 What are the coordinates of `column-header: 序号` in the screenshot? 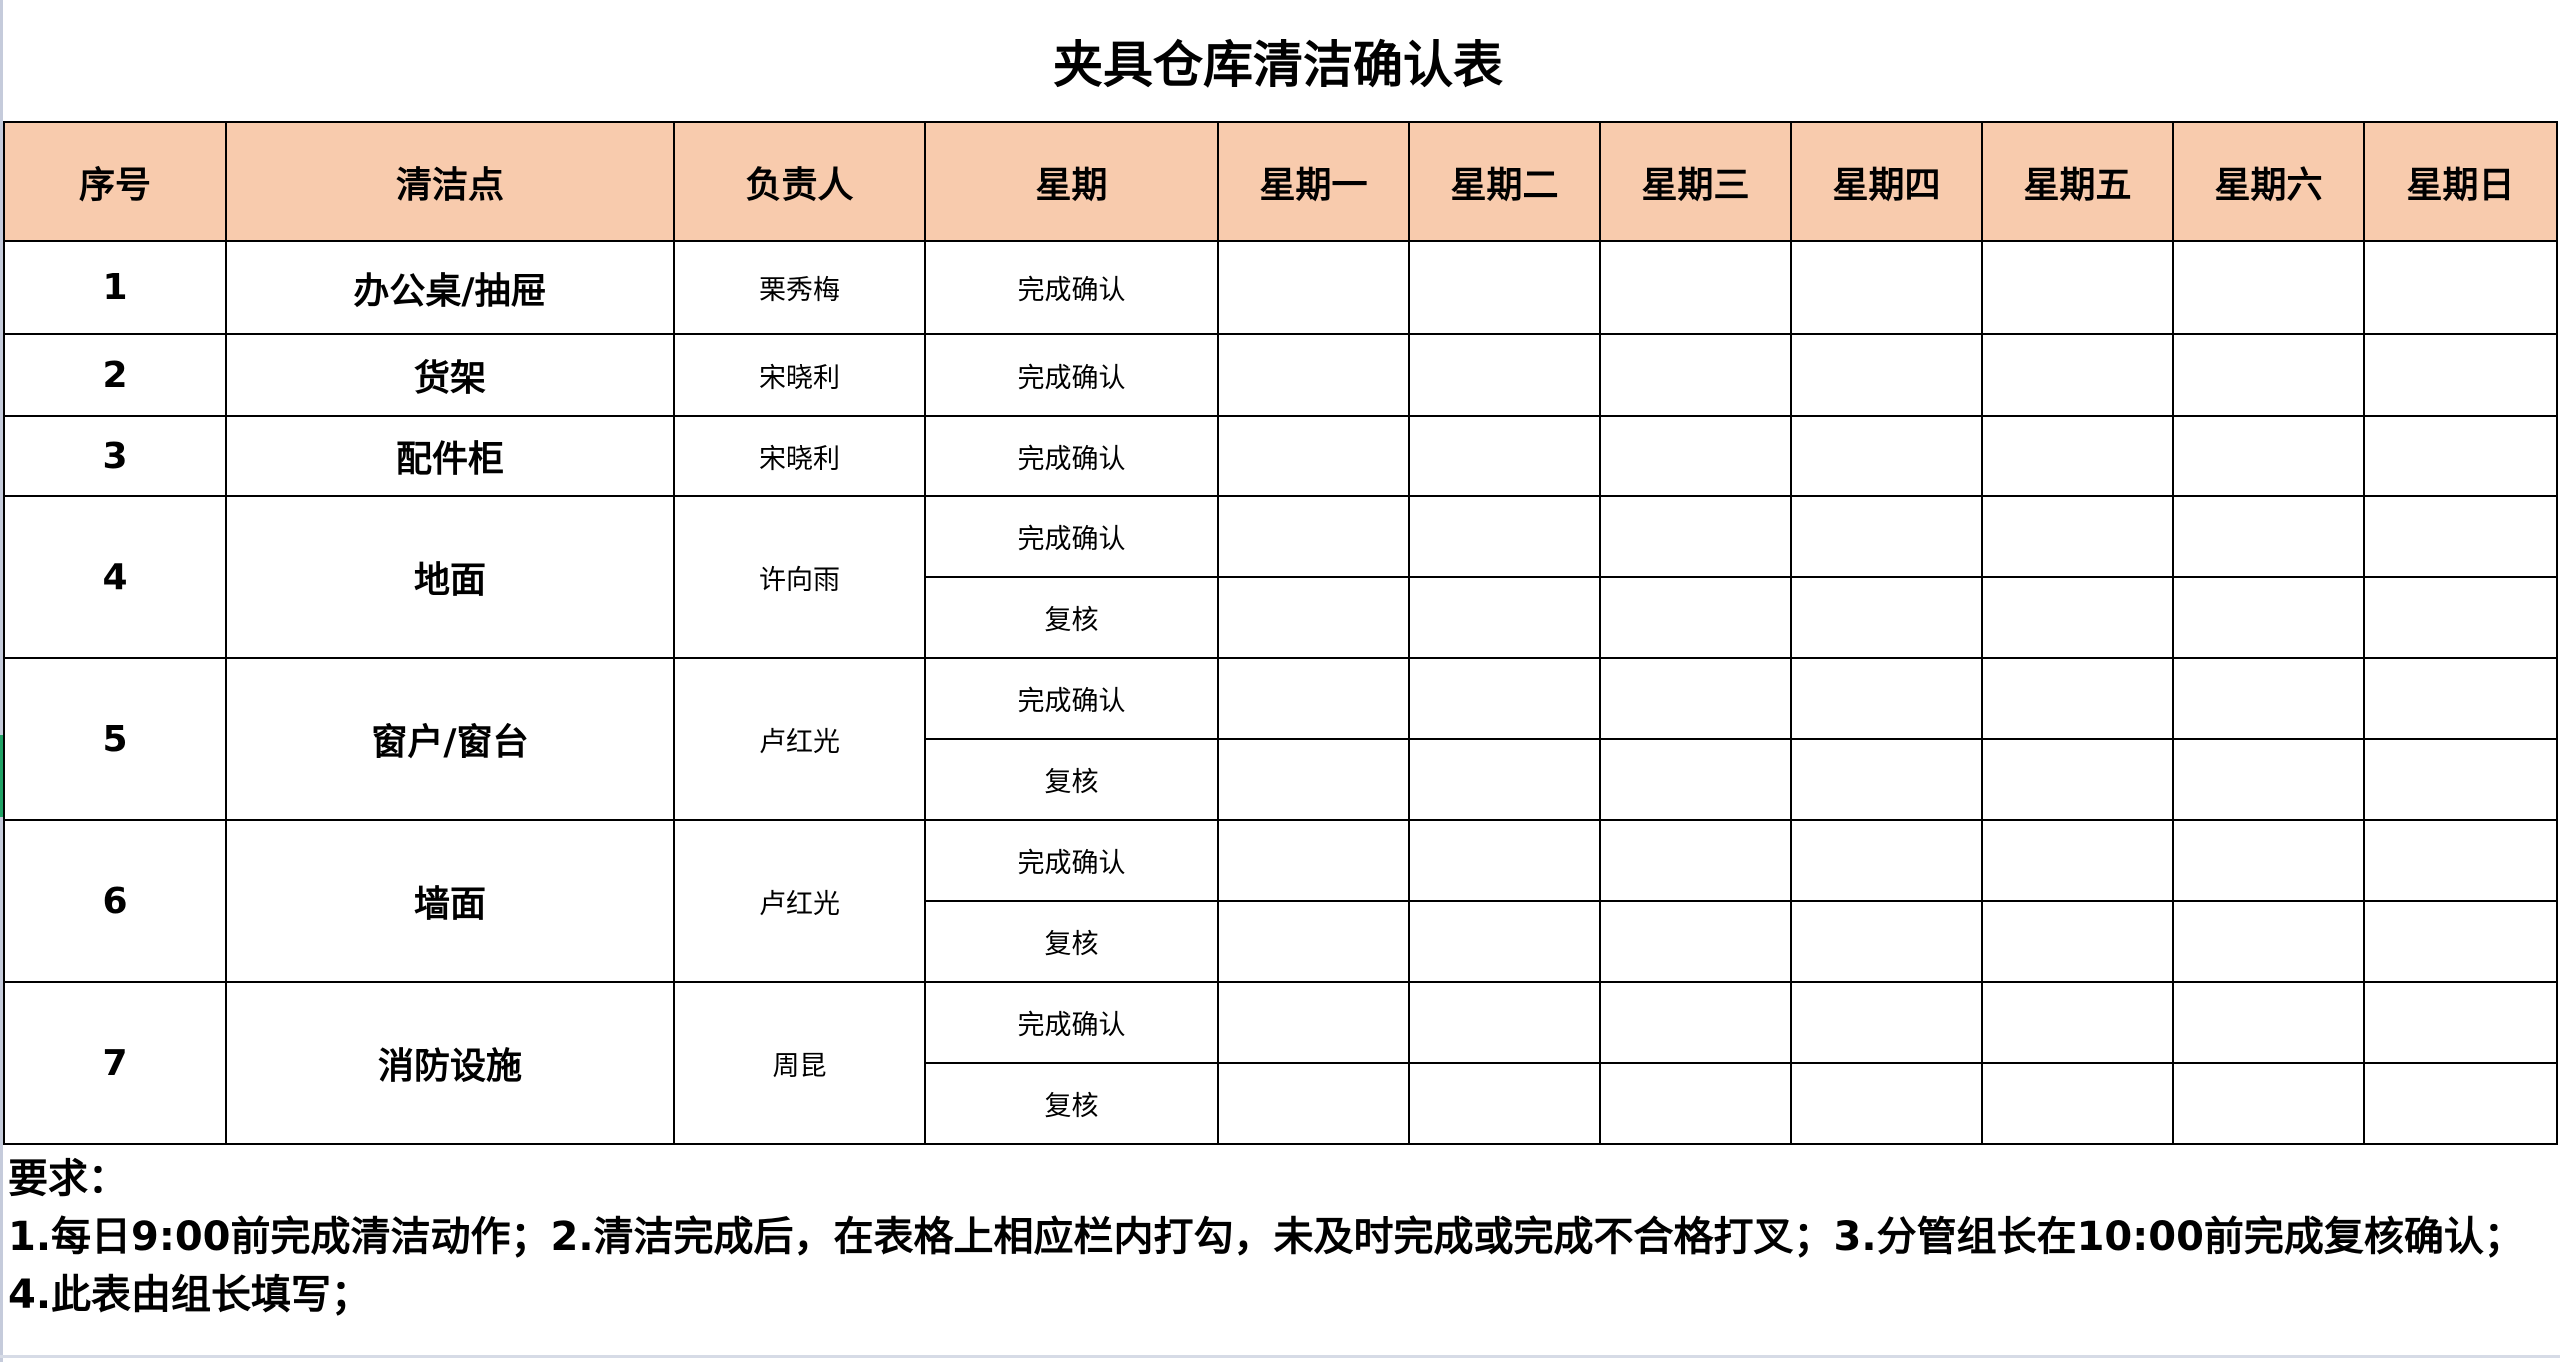 It's located at (115, 181).